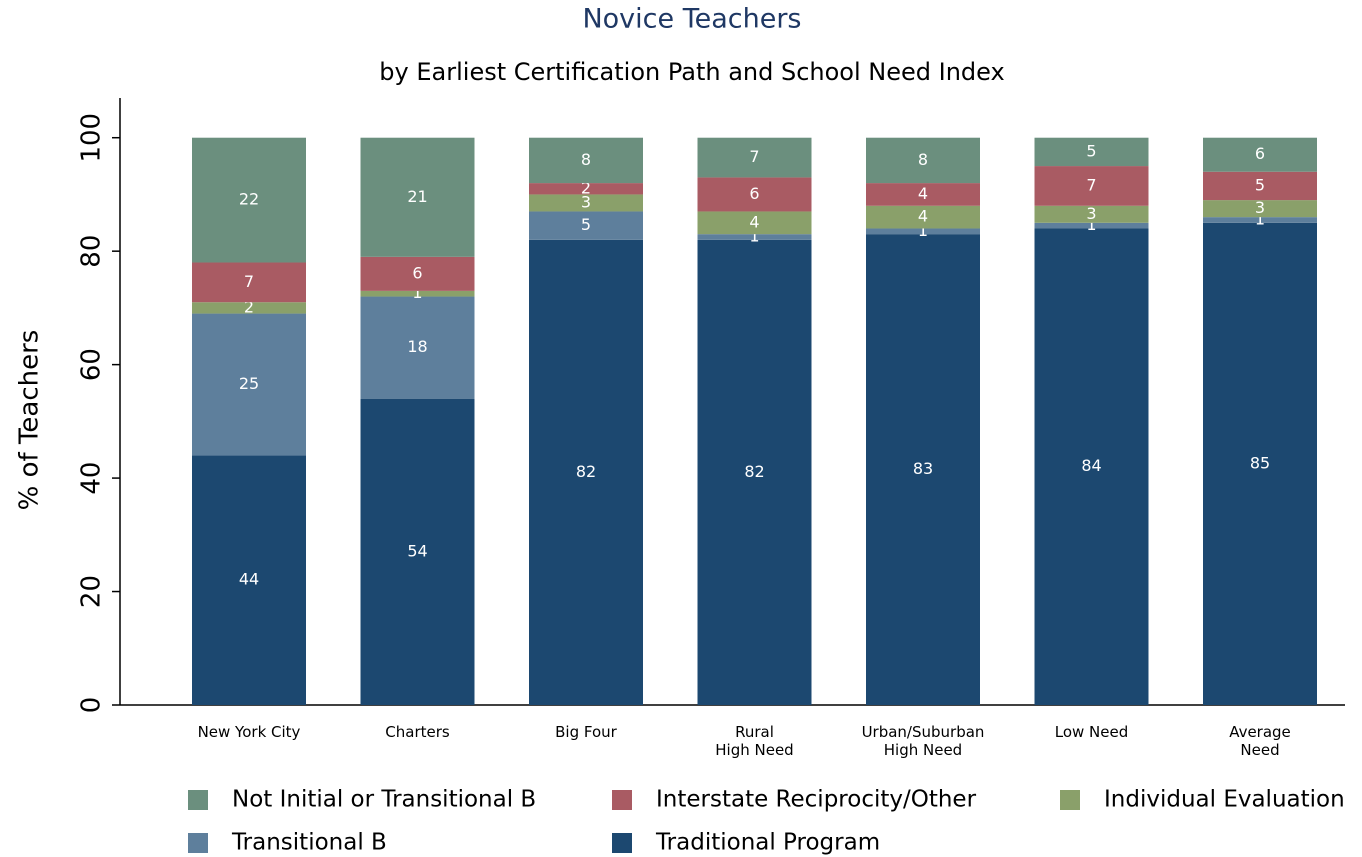 The height and width of the screenshot is (857, 1362). What do you see at coordinates (417, 732) in the screenshot?
I see `x-tick-label: Charters` at bounding box center [417, 732].